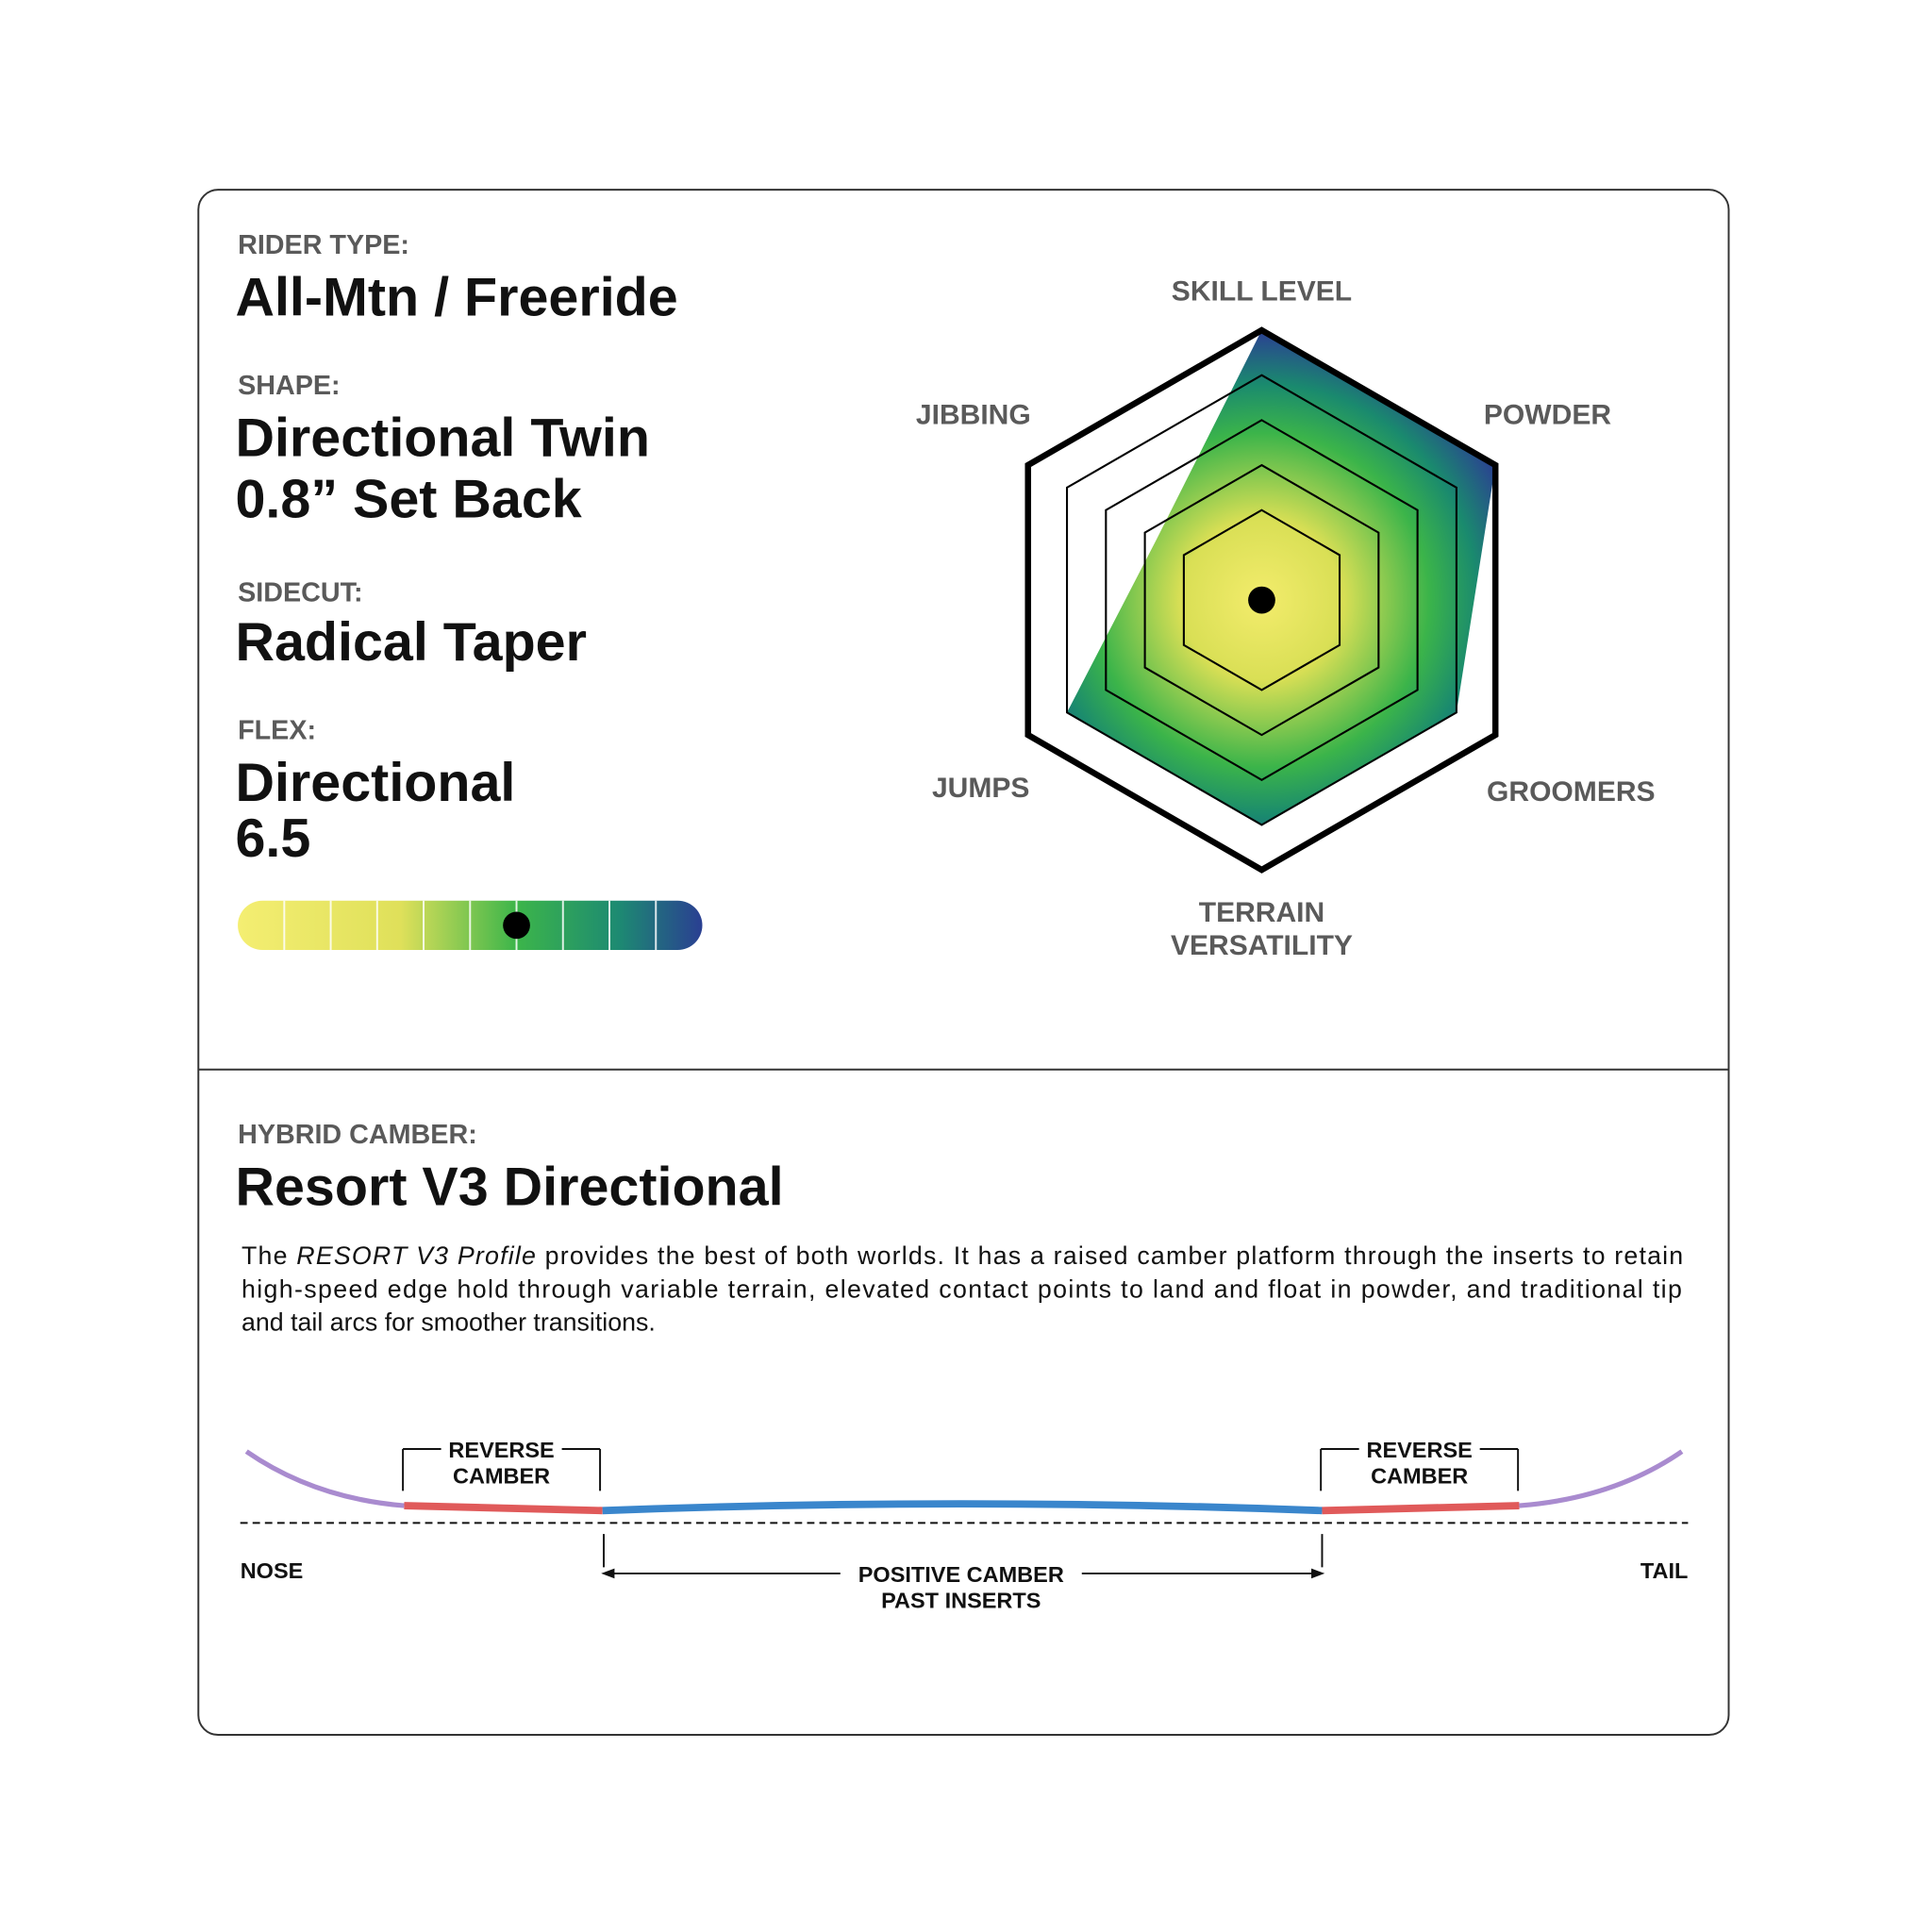 Image resolution: width=1932 pixels, height=1932 pixels. I want to click on value: Radical Taper, so click(411, 643).